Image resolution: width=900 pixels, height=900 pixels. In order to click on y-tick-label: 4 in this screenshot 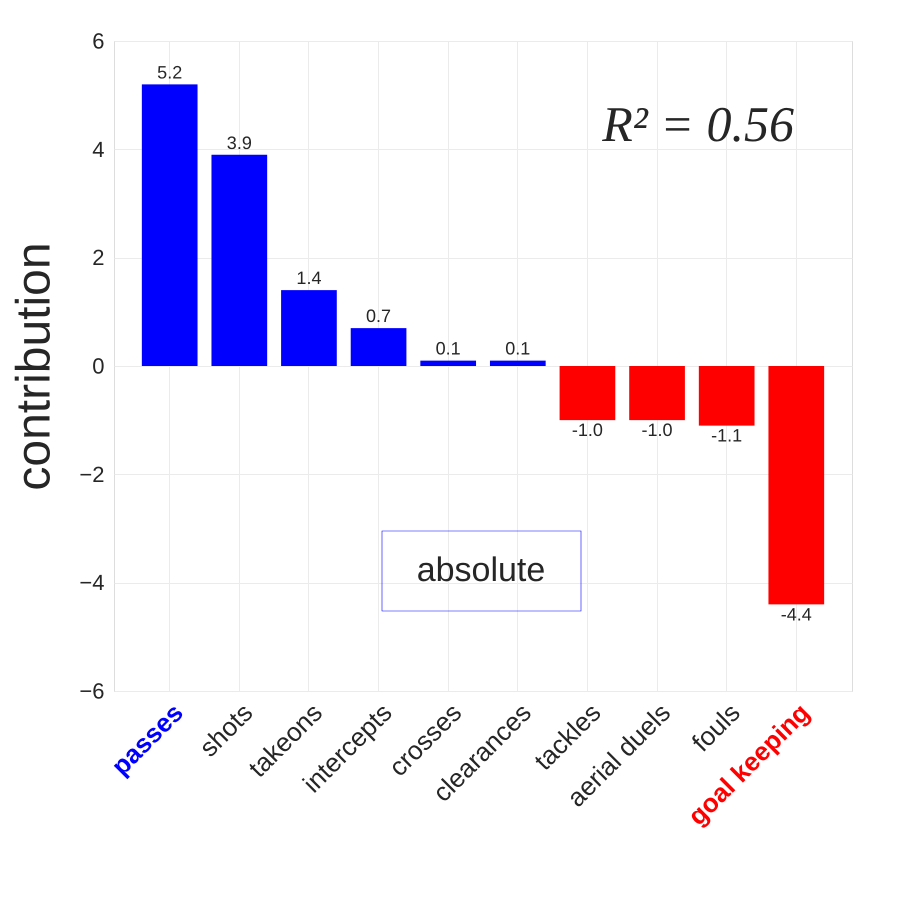, I will do `click(98, 149)`.